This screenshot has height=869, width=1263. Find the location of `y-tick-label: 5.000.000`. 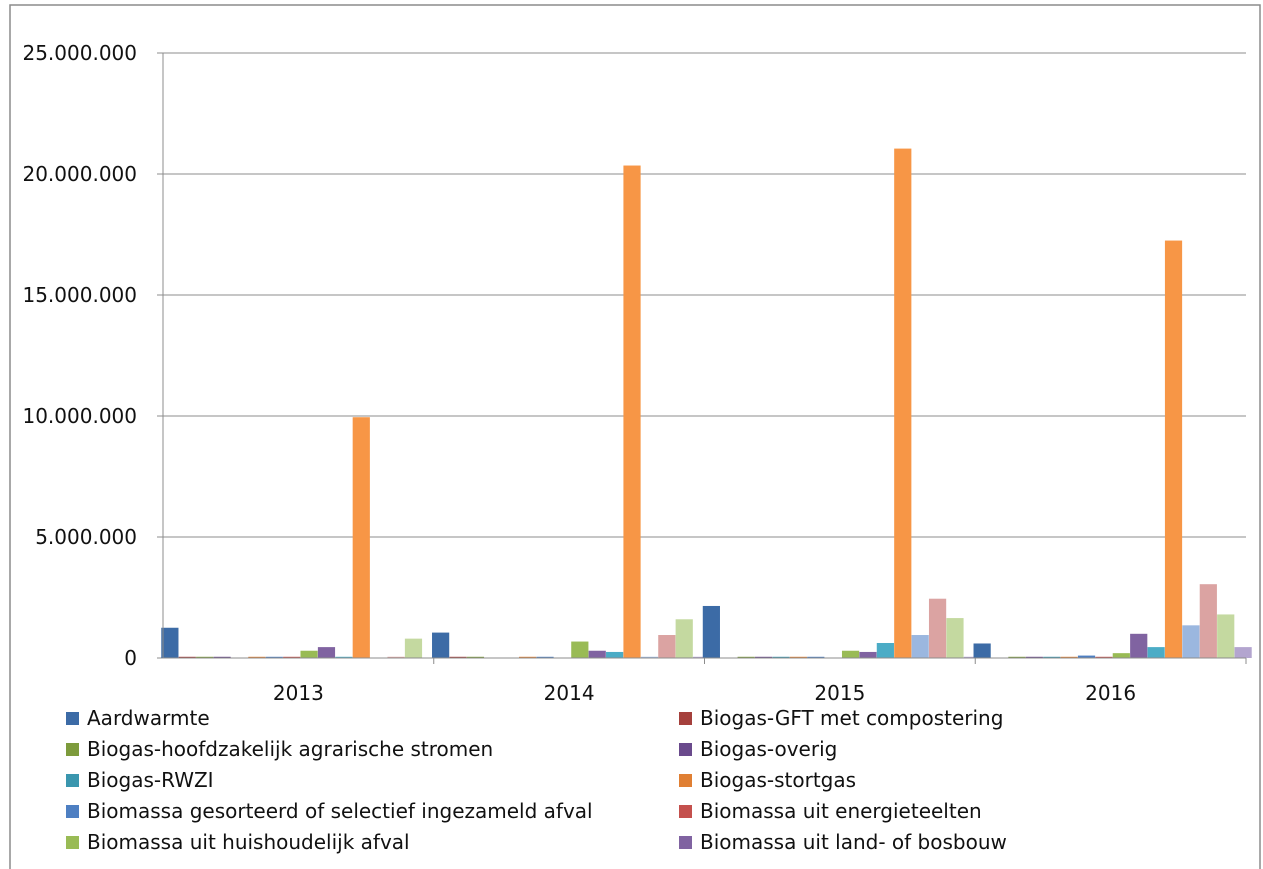

y-tick-label: 5.000.000 is located at coordinates (86, 537).